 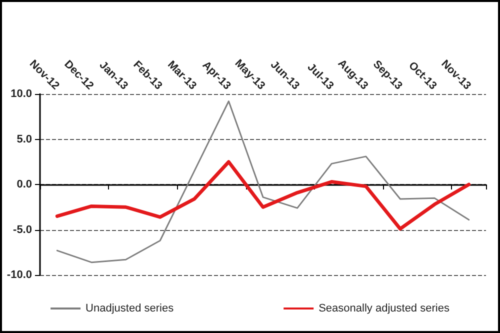 What do you see at coordinates (130, 308) in the screenshot?
I see `legend-label: Unadjusted series` at bounding box center [130, 308].